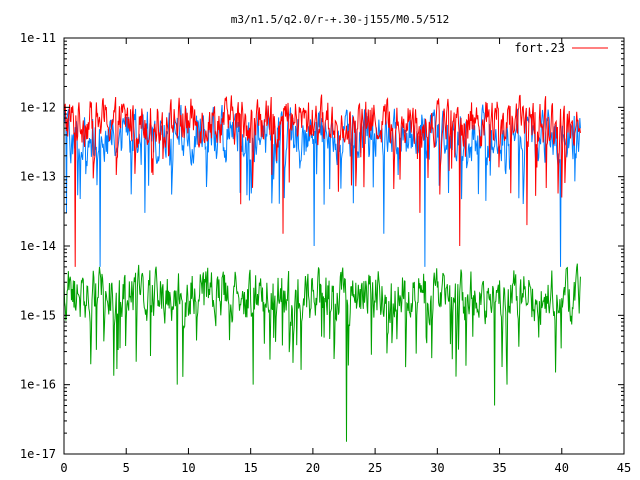 This screenshot has height=480, width=640. What do you see at coordinates (340, 19) in the screenshot?
I see `chart-title: m3/n1.5/q2.0/r-+.30-j155/M0.5/512` at bounding box center [340, 19].